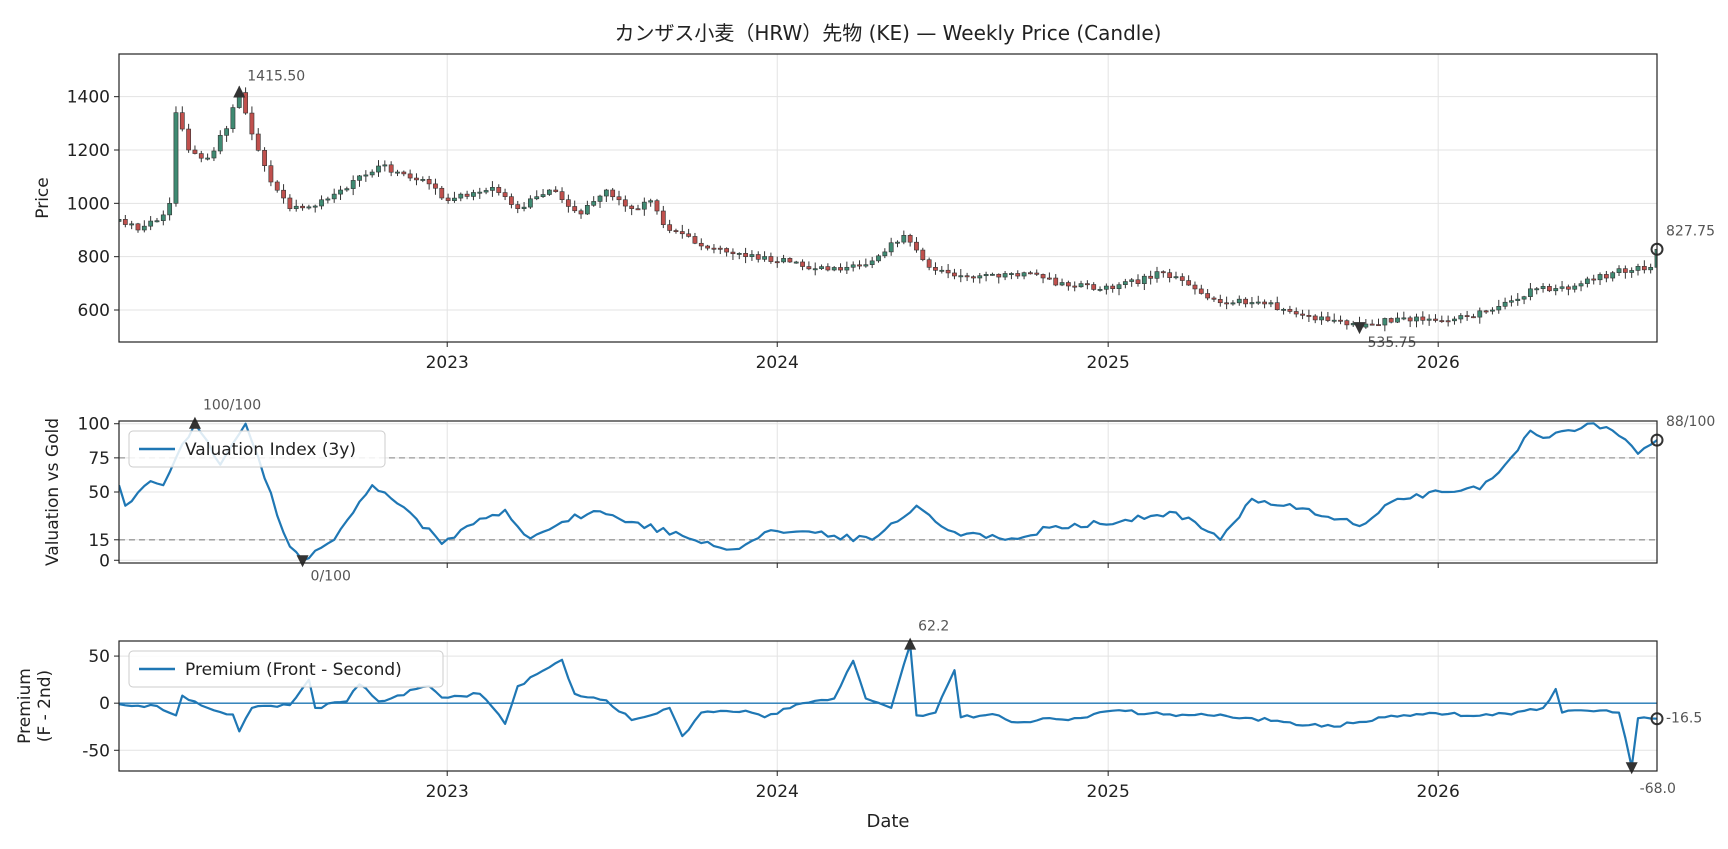 This screenshot has width=1728, height=849. Describe the element at coordinates (1658, 789) in the screenshot. I see `annotation-label: -68.0` at that location.